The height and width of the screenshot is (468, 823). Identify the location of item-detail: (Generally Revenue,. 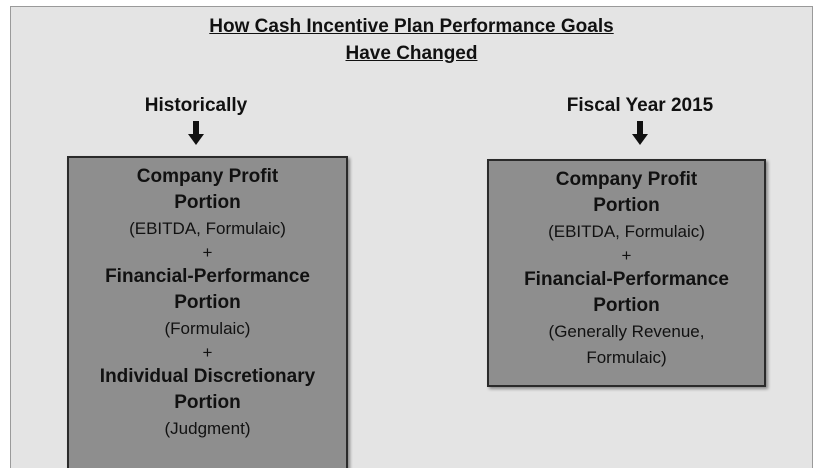
(626, 331).